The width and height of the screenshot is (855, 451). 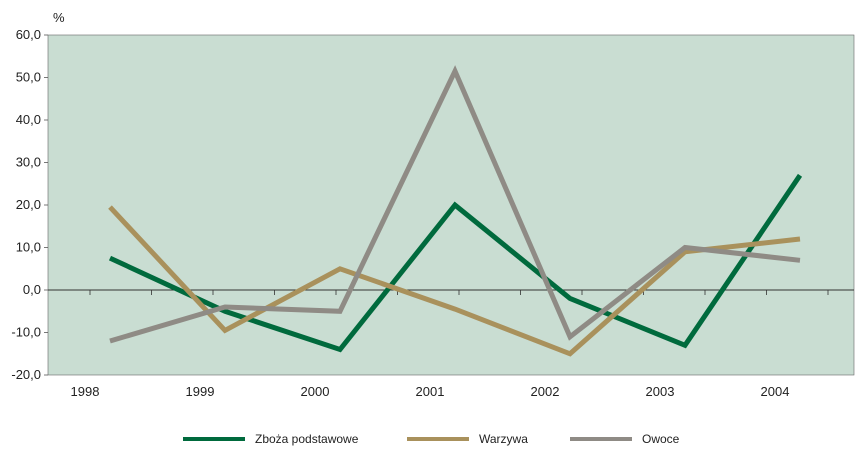 What do you see at coordinates (601, 439) in the screenshot?
I see `legend-swatch-owoce` at bounding box center [601, 439].